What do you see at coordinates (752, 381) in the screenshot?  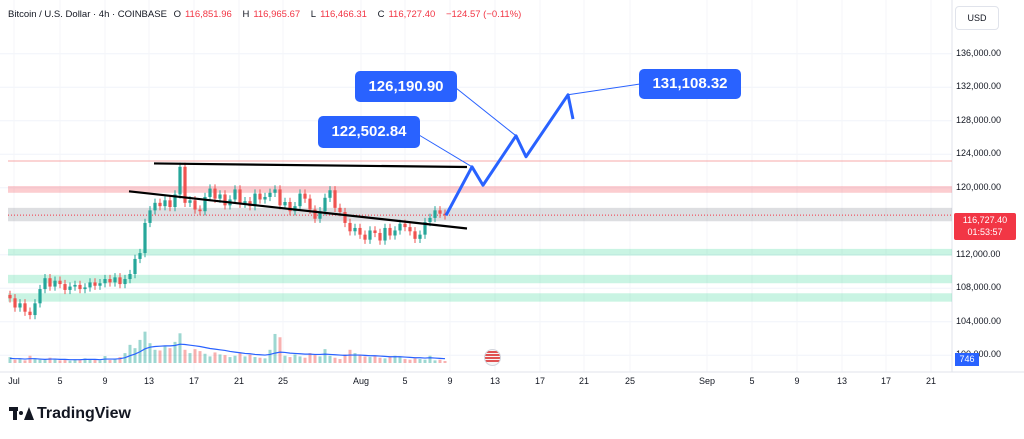 I see `time-axis-label: 5` at bounding box center [752, 381].